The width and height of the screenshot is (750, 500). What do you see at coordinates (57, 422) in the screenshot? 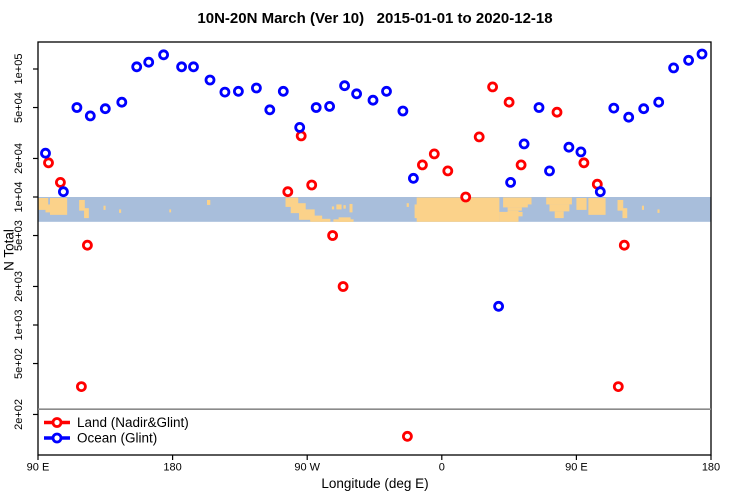
I see `legend-marker` at bounding box center [57, 422].